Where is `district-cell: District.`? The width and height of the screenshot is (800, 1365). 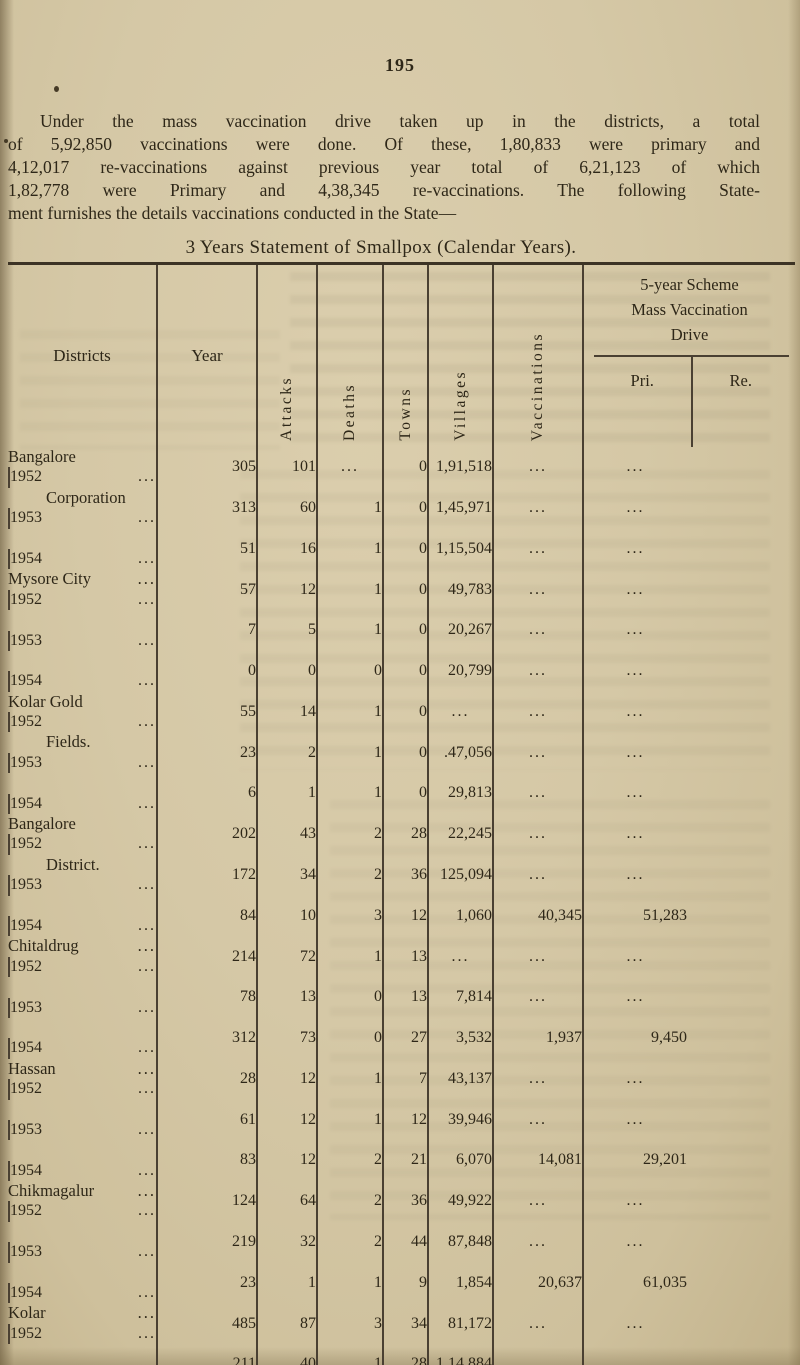
district-cell: District. is located at coordinates (73, 864).